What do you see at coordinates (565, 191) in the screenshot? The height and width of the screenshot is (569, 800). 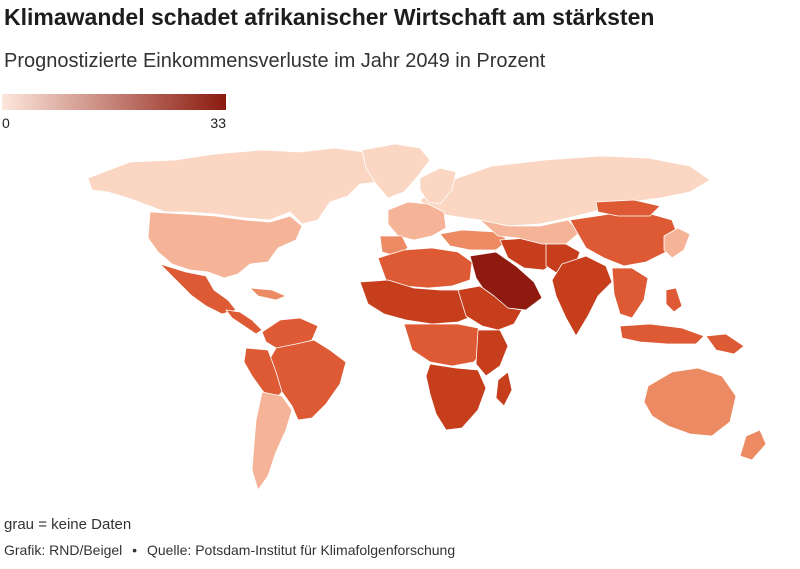 I see `region-russia` at bounding box center [565, 191].